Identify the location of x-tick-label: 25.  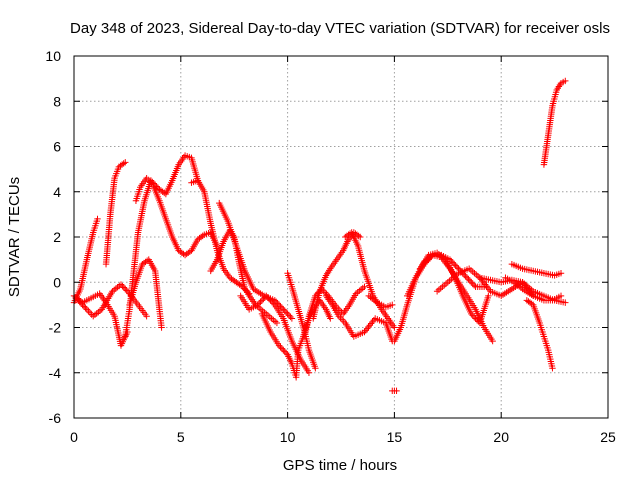
(608, 437).